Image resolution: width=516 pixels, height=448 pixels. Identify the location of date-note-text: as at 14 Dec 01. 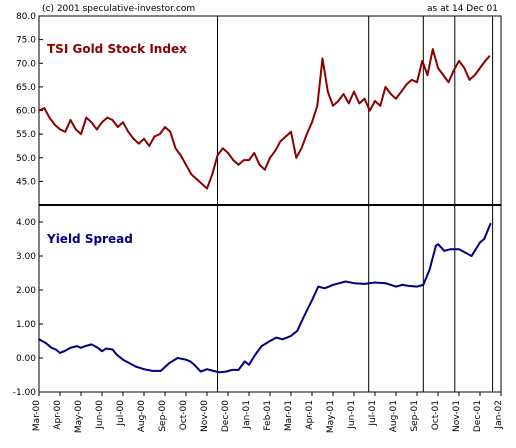
(462, 9).